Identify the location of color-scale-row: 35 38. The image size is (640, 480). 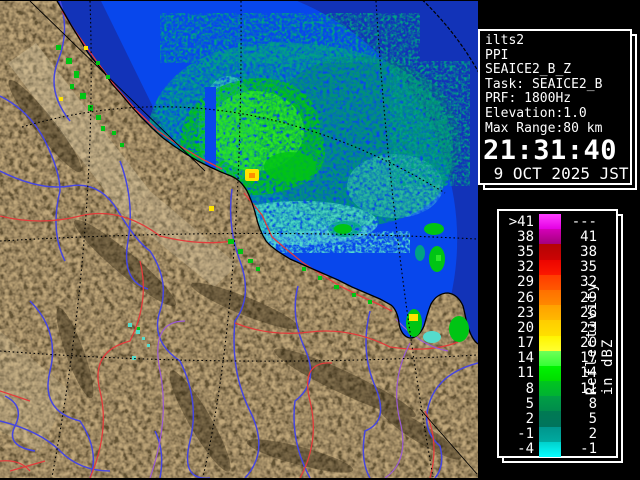
(558, 251).